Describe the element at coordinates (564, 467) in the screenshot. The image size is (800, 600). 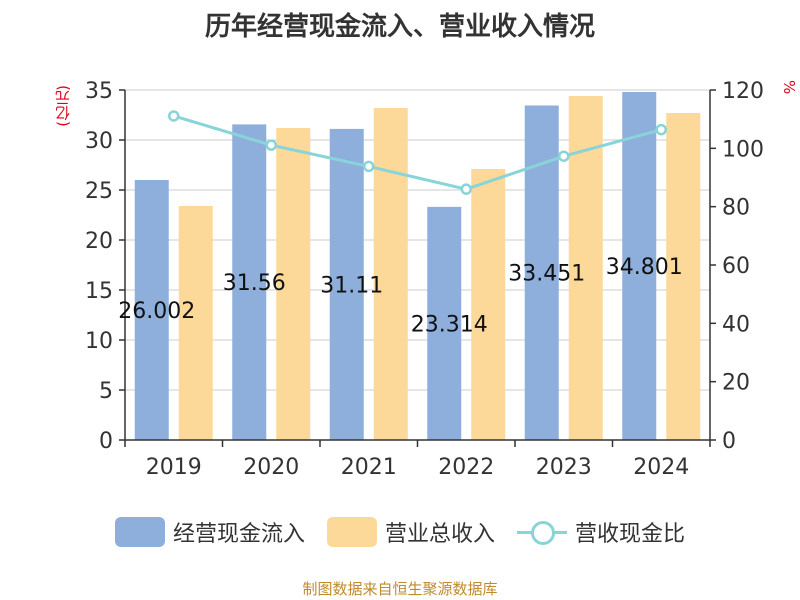
I see `x-axis-tick-label: 2023` at that location.